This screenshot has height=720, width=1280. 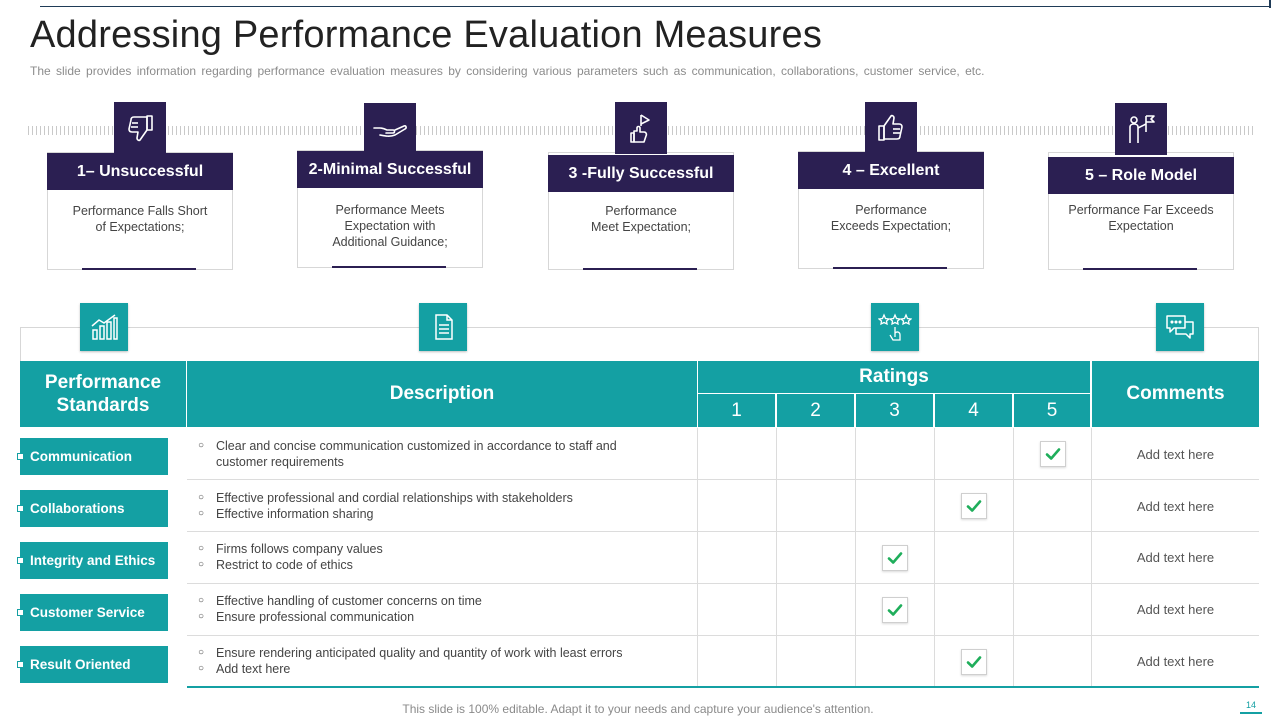 I want to click on level-title: 3 -Fully Successful, so click(x=641, y=173).